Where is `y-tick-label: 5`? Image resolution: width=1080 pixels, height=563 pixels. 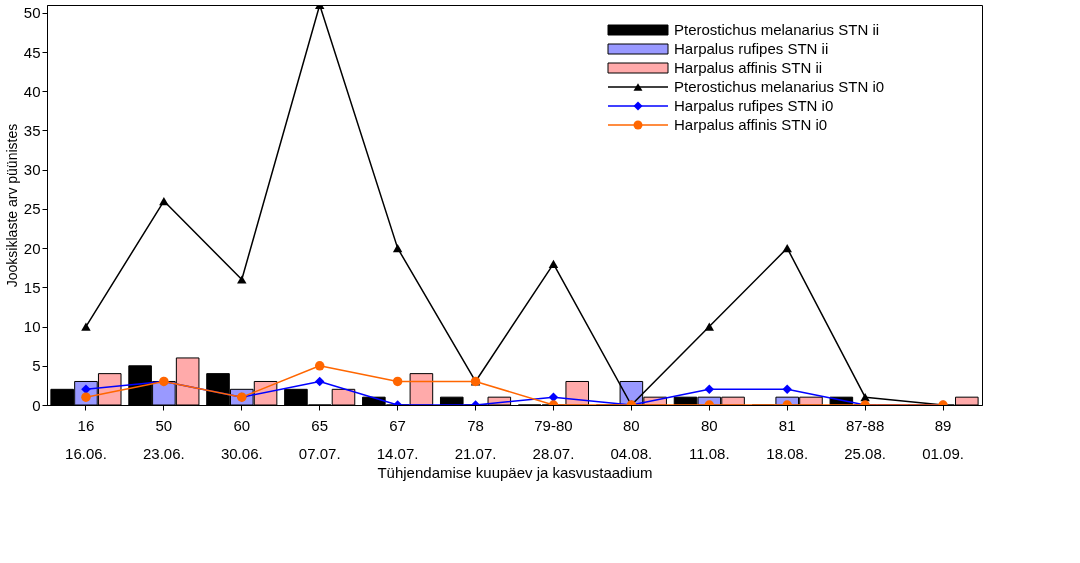
y-tick-label: 5 is located at coordinates (36, 366).